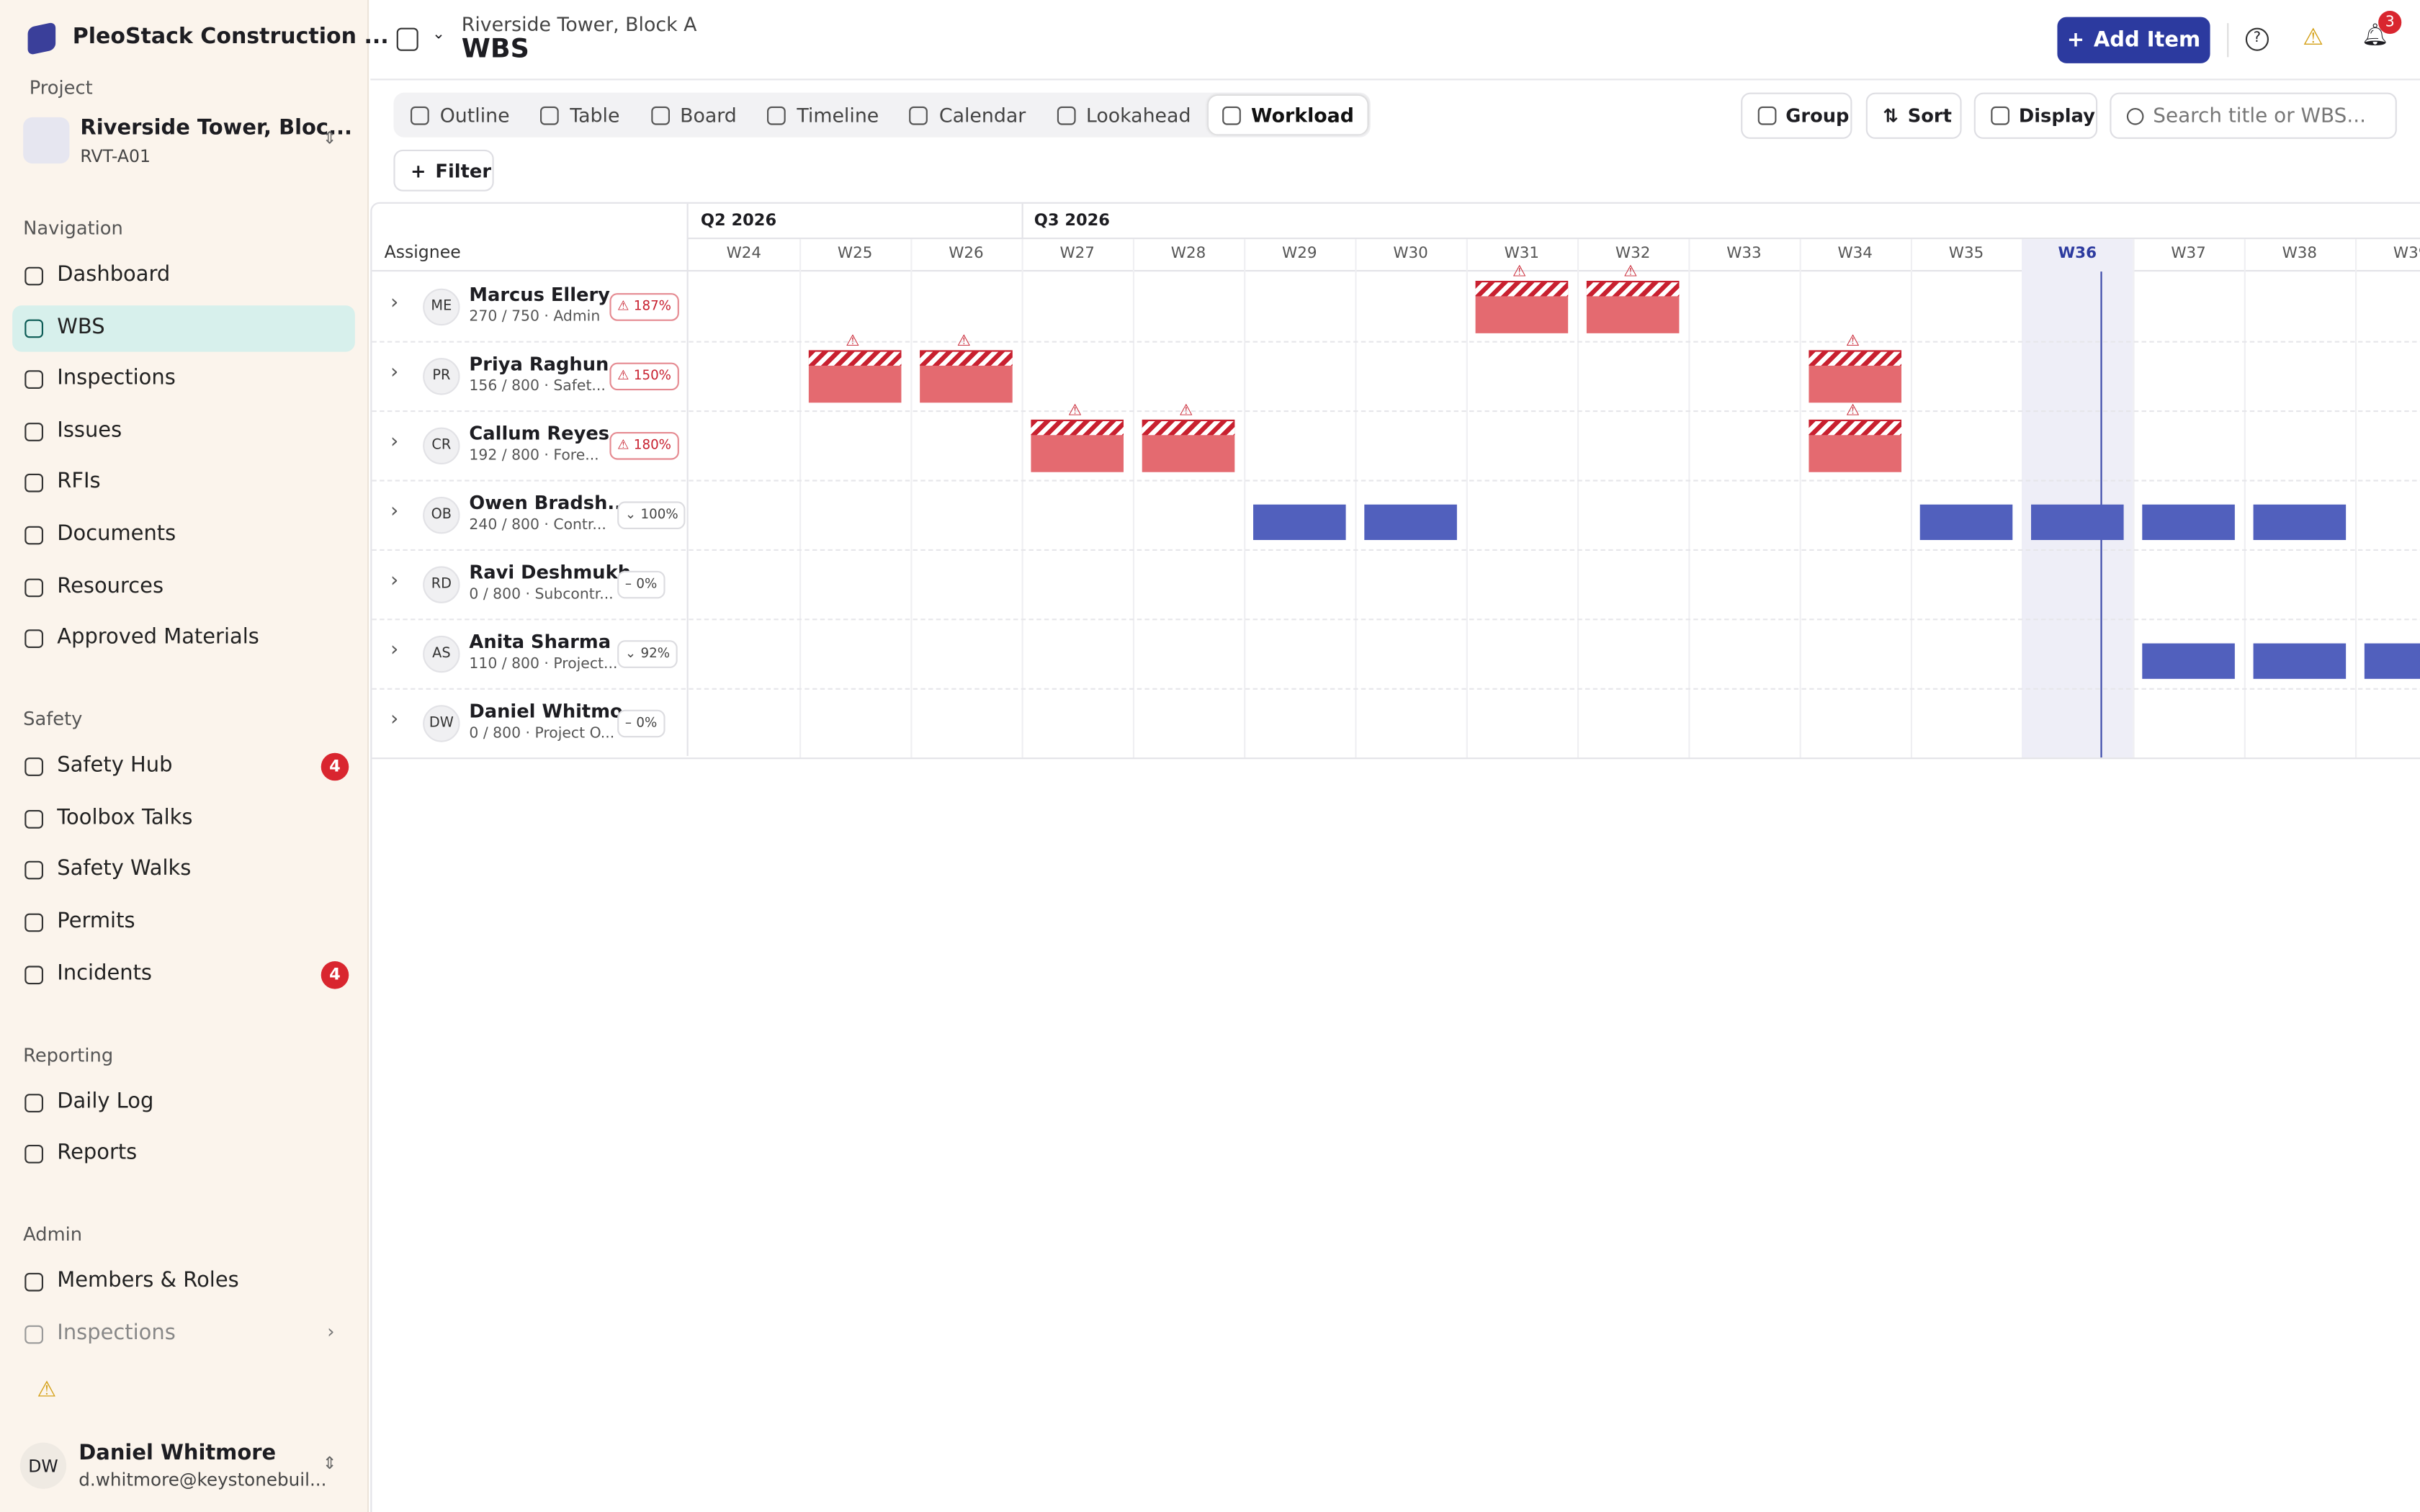  Describe the element at coordinates (2406, 254) in the screenshot. I see `week-label: W39` at that location.